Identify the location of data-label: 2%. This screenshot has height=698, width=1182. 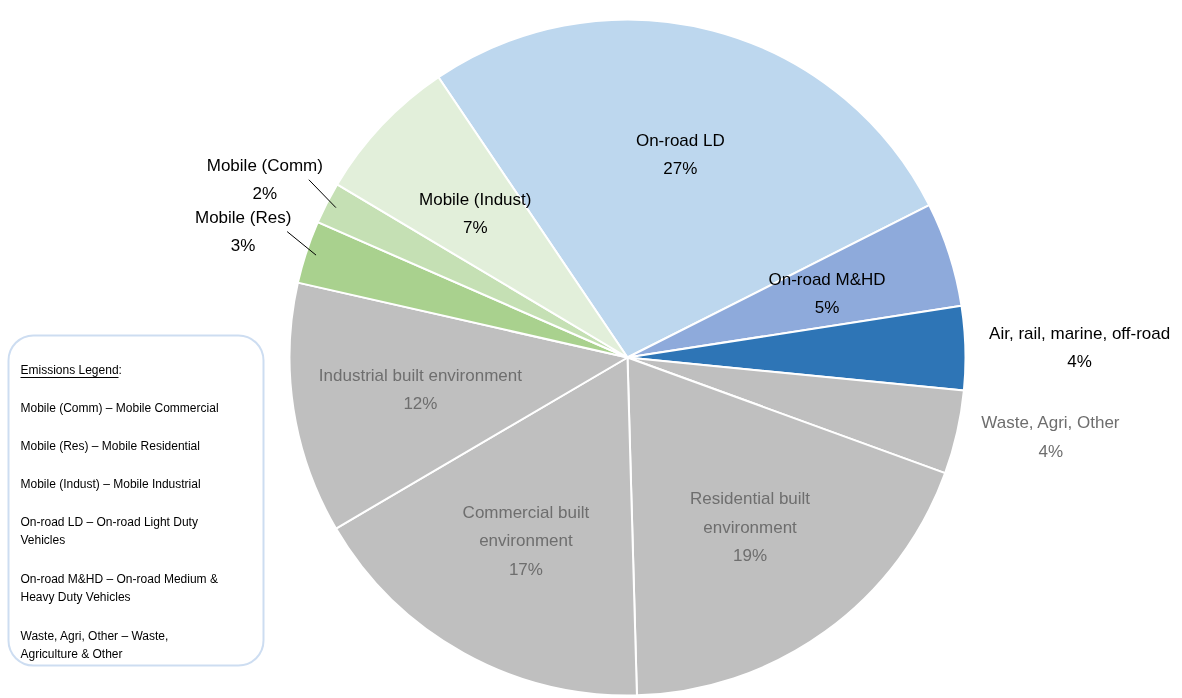
(265, 194).